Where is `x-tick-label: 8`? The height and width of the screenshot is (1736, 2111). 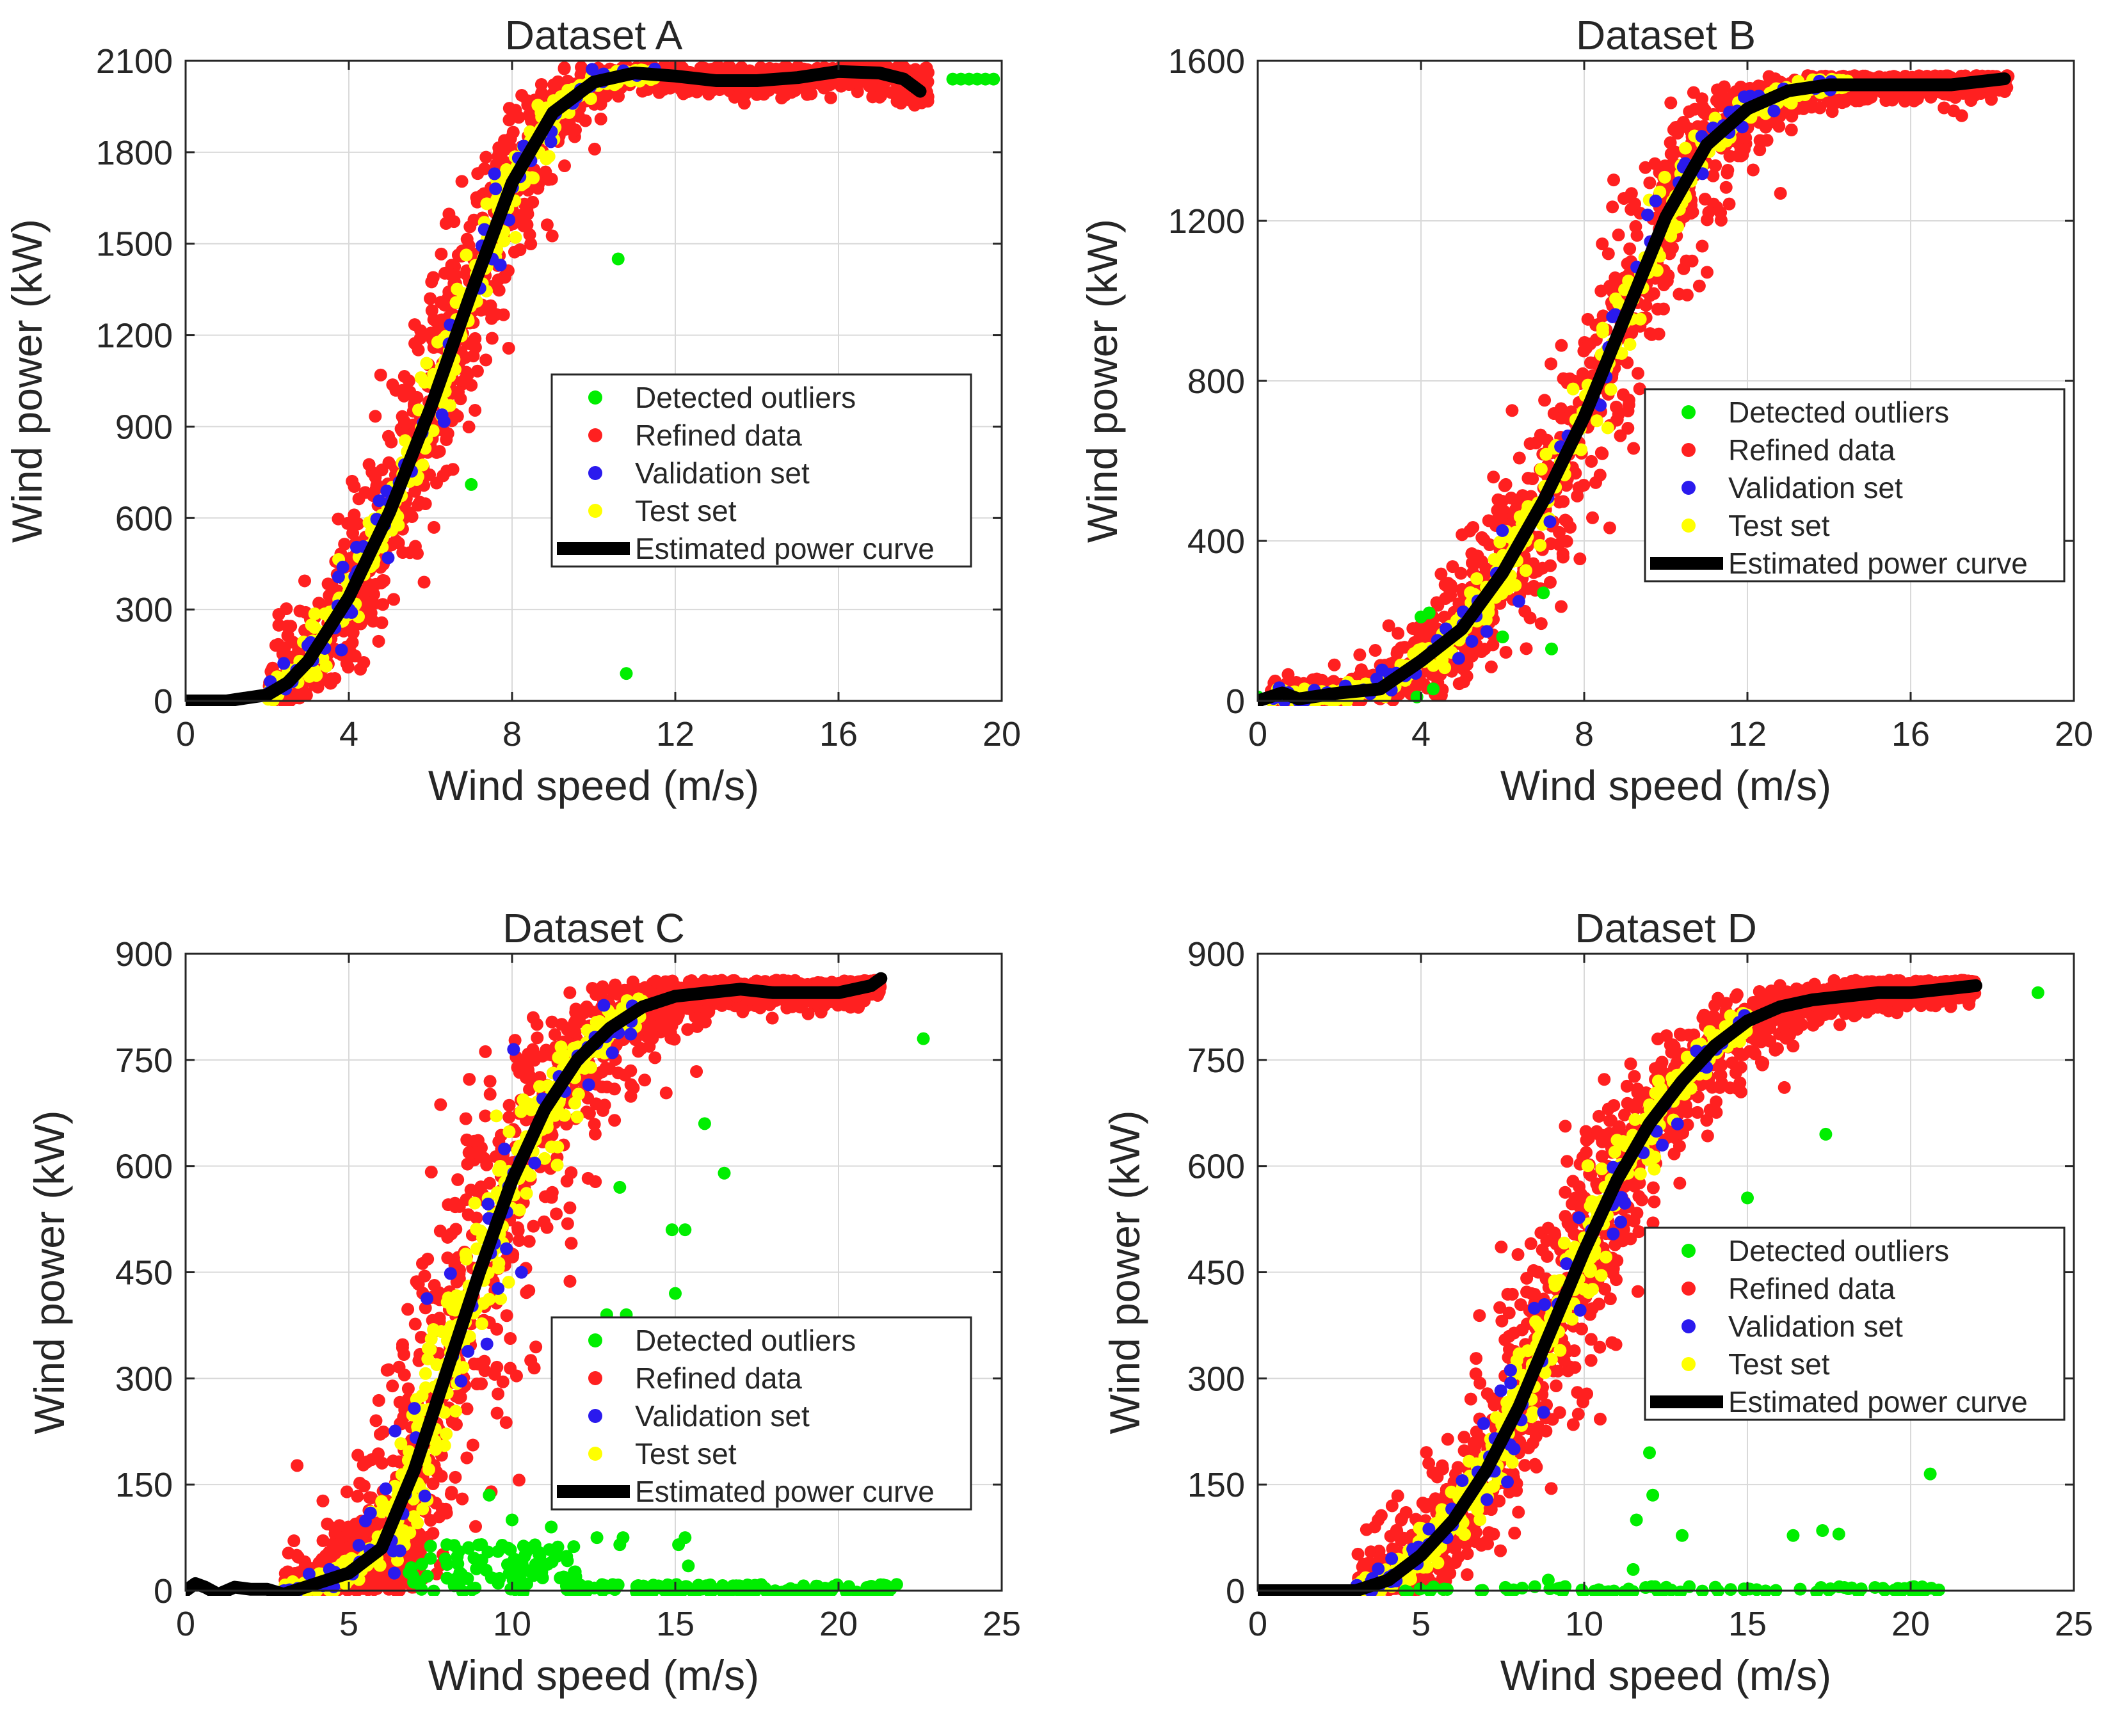
x-tick-label: 8 is located at coordinates (1584, 734).